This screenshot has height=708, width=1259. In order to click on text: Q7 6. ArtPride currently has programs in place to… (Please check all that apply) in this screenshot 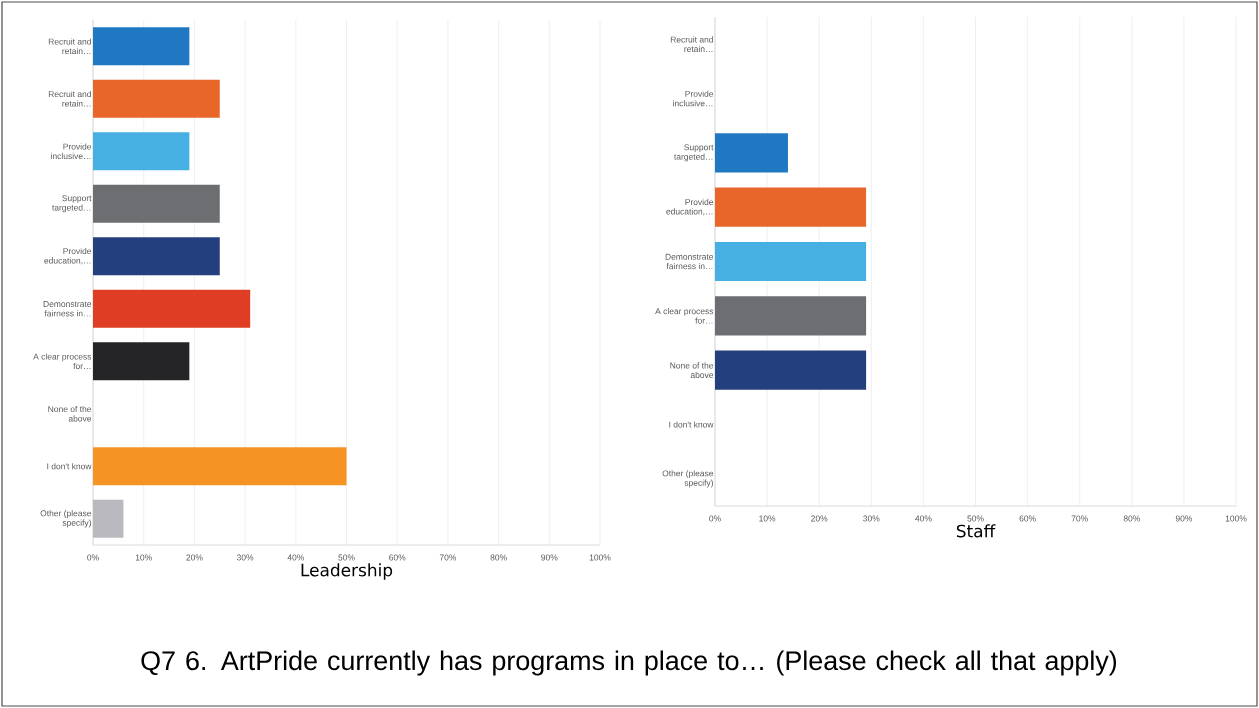, I will do `click(629, 663)`.